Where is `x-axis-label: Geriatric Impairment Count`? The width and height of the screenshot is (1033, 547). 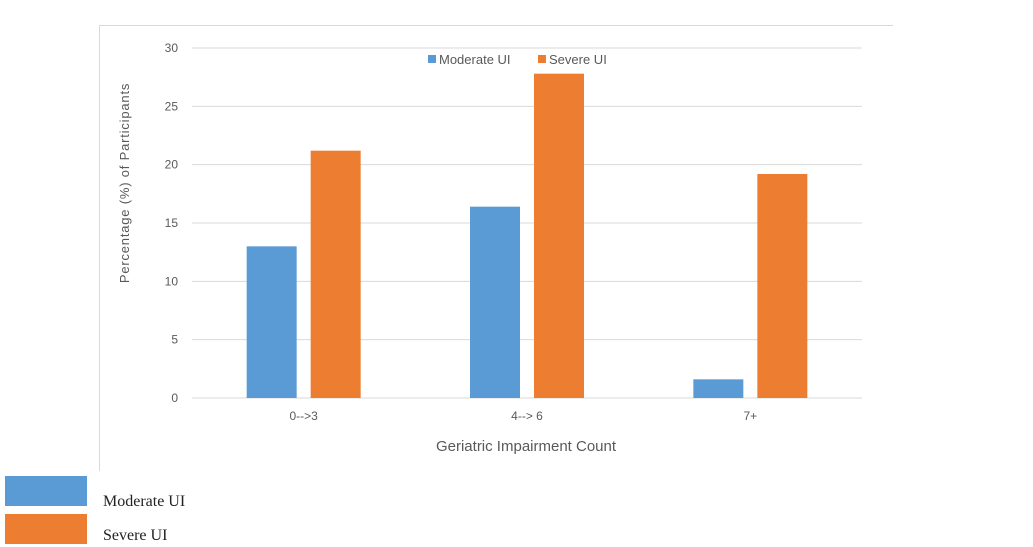
x-axis-label: Geriatric Impairment Count is located at coordinates (526, 446).